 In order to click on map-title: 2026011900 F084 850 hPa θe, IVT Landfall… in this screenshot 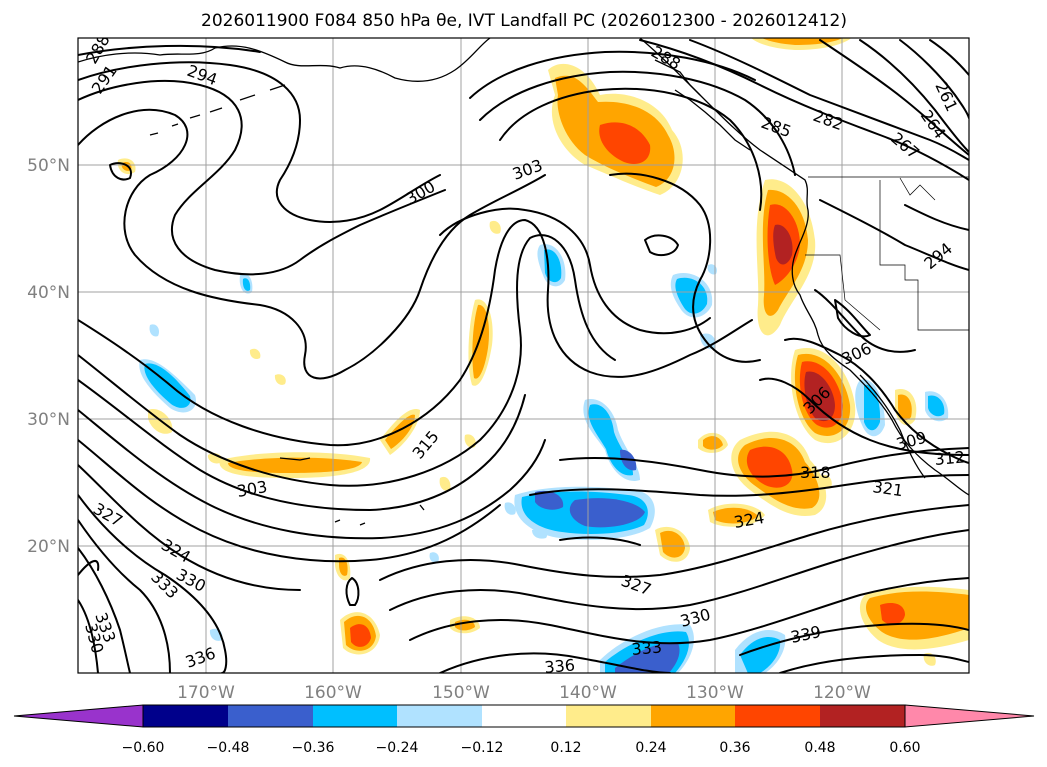, I will do `click(524, 21)`.